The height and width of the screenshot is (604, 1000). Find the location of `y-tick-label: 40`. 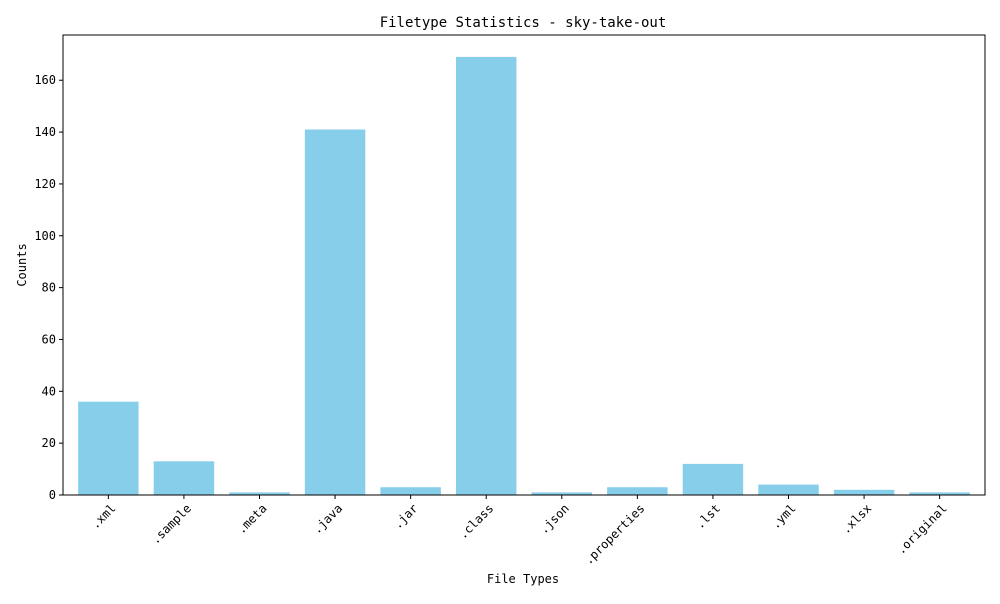

y-tick-label: 40 is located at coordinates (49, 391).